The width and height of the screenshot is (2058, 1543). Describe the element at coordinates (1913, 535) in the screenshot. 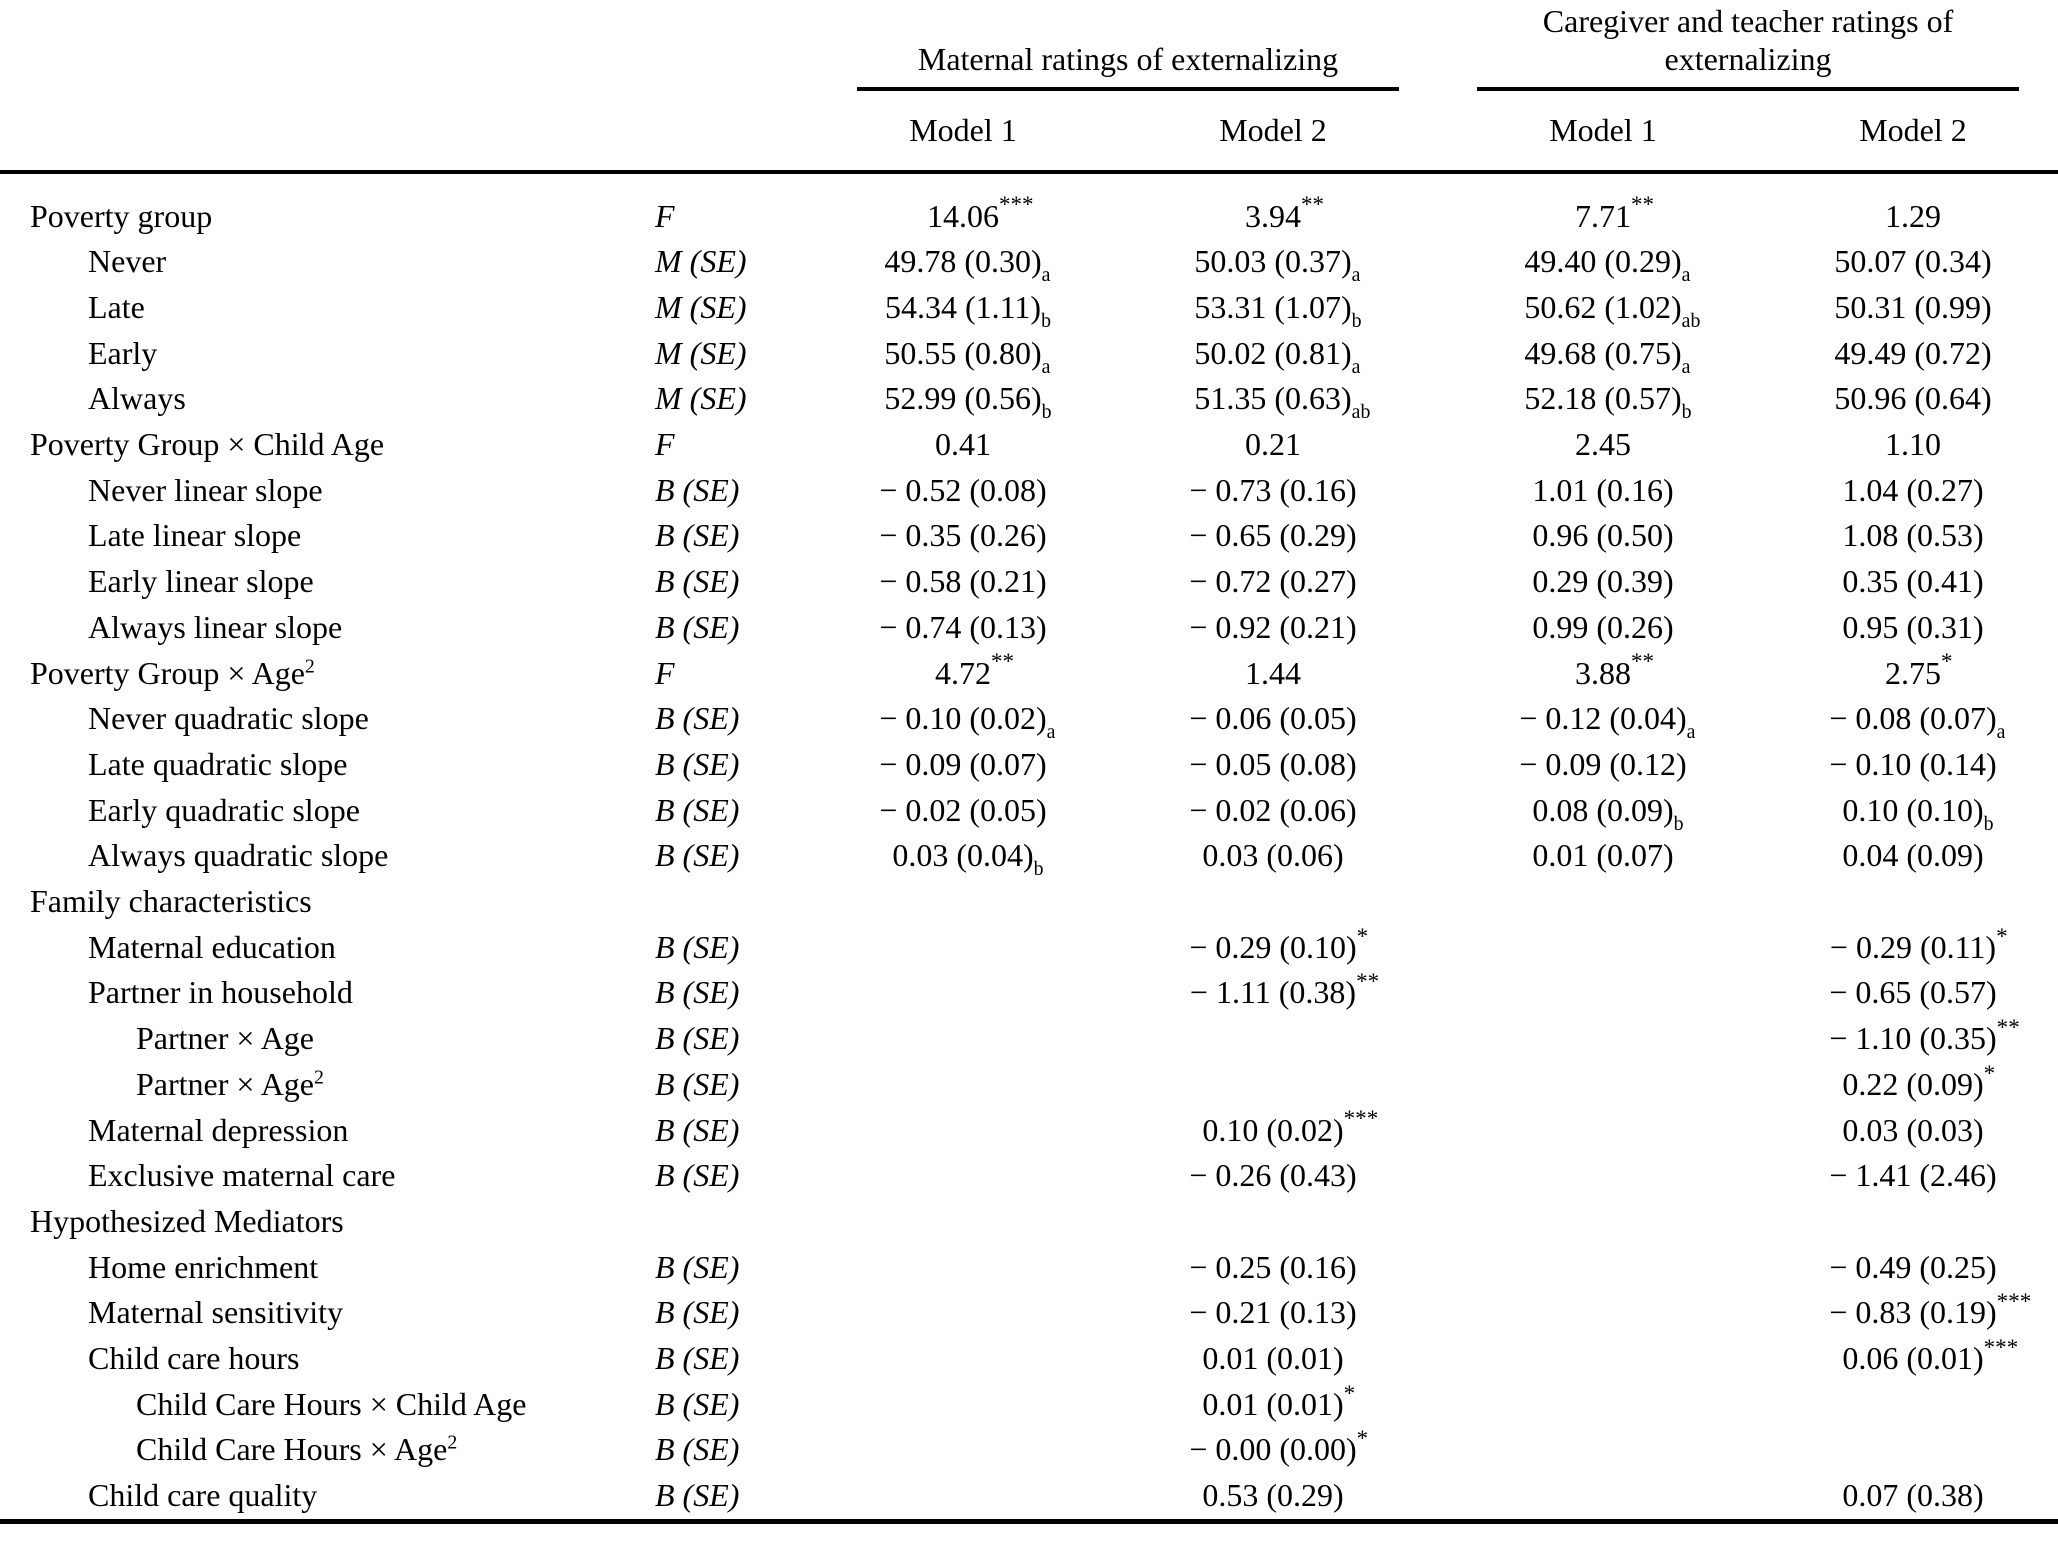

I see `cell-caregiver-model2: 1.08 (0.53)` at that location.